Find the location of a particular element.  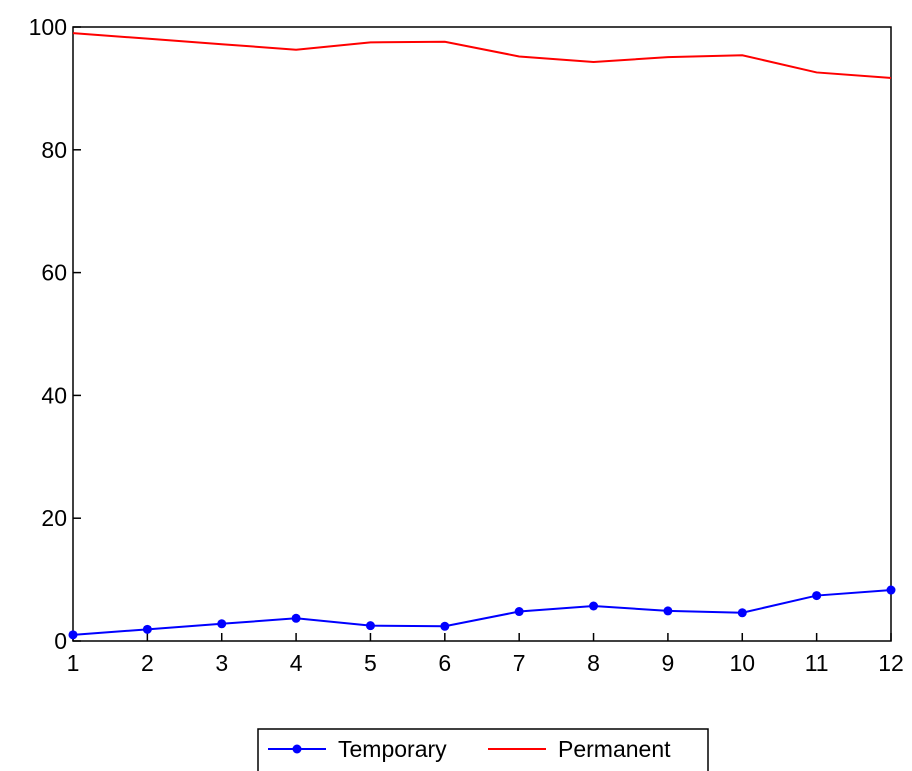

x-tick-label: 6 is located at coordinates (444, 663).